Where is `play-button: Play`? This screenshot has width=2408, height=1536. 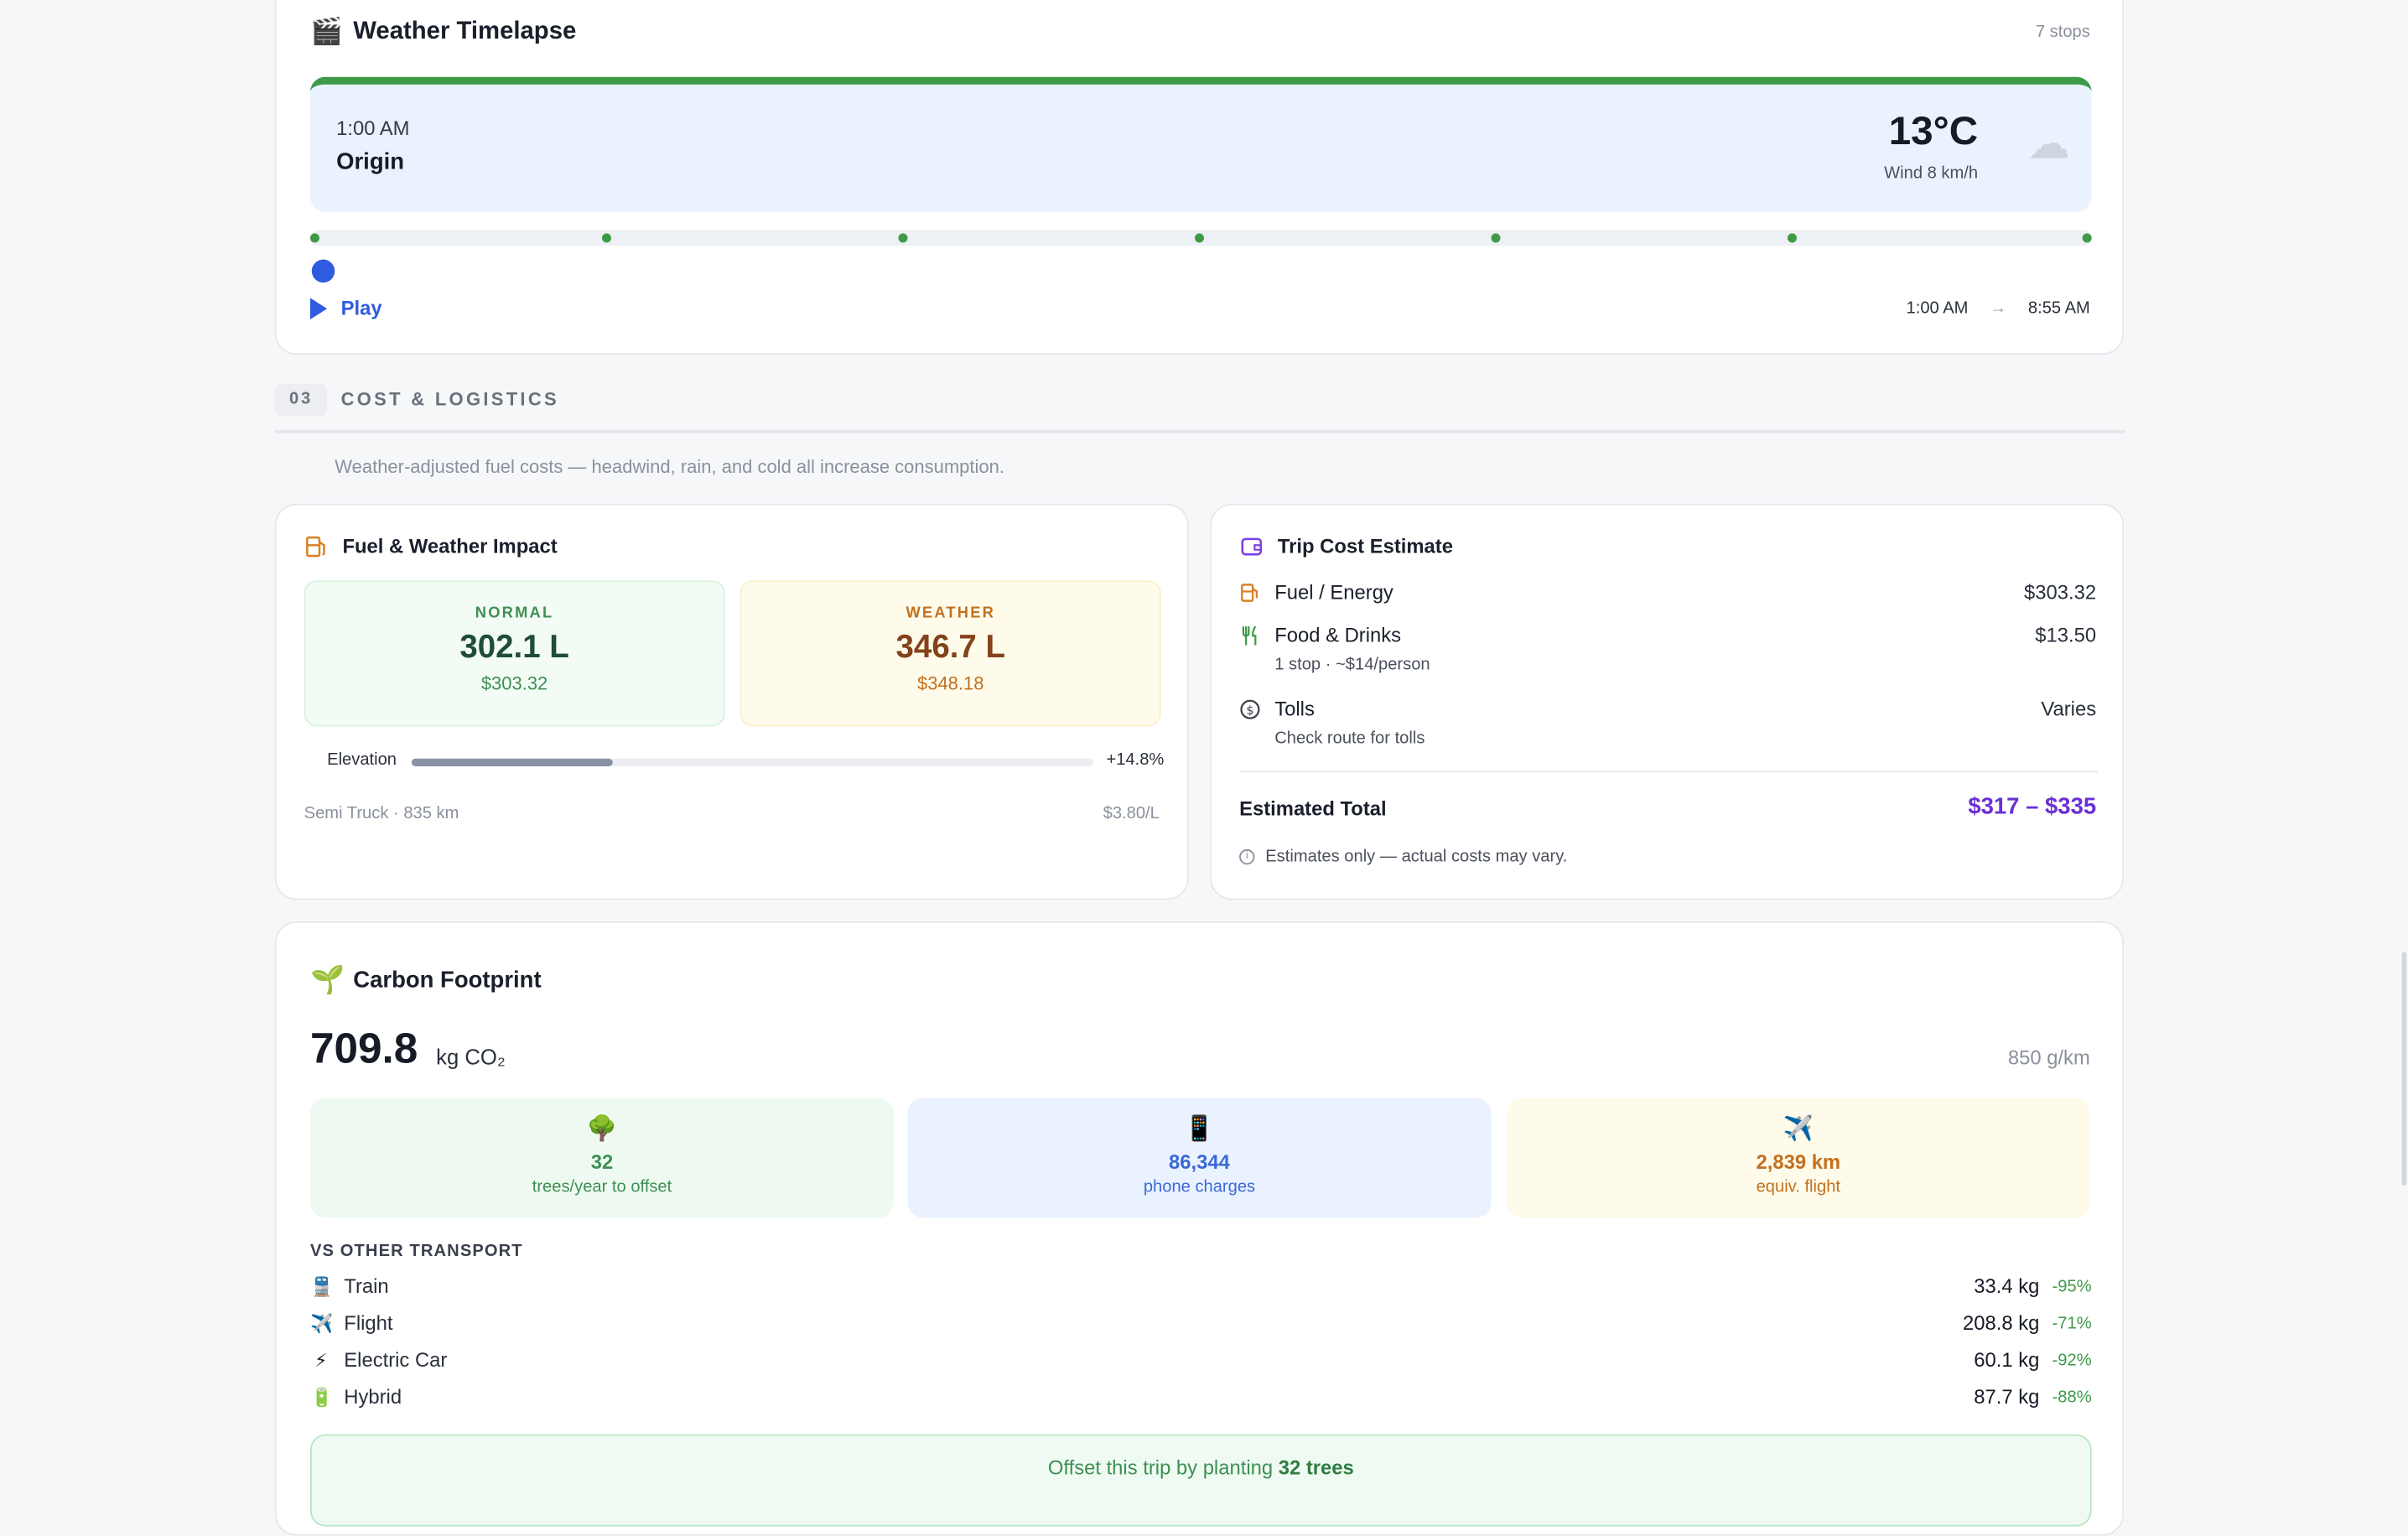 play-button: Play is located at coordinates (345, 307).